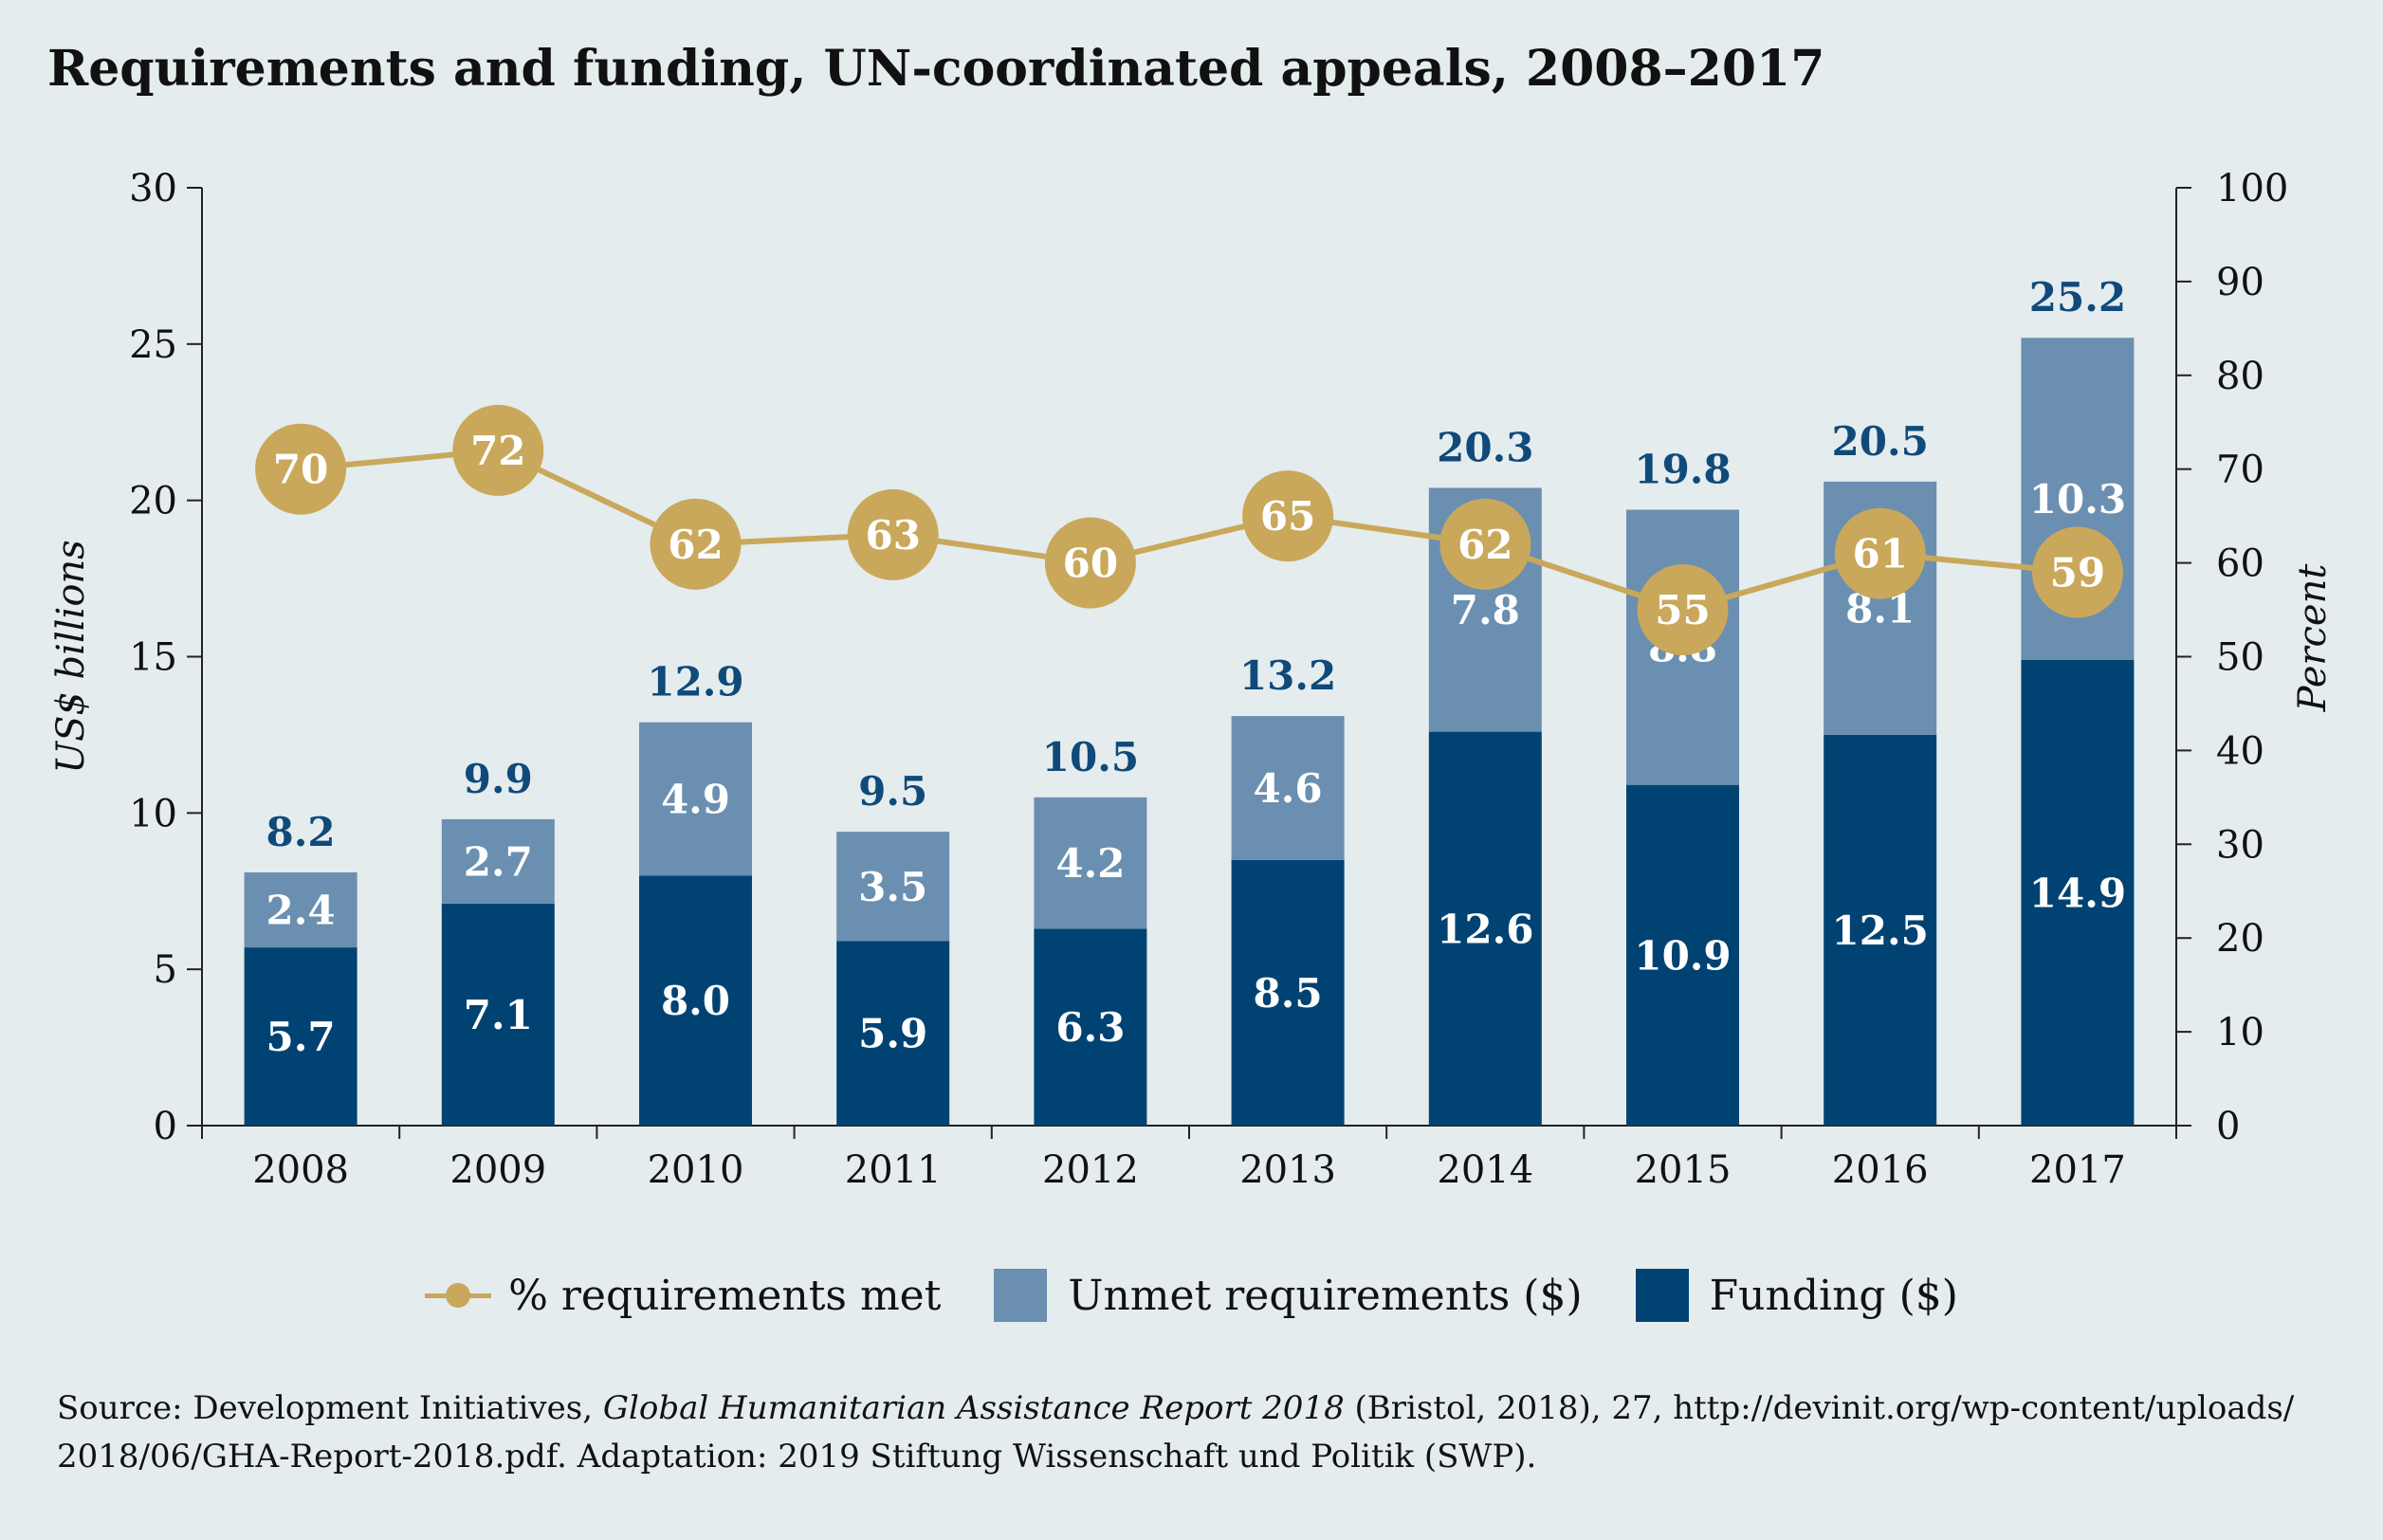 The image size is (2383, 1540). What do you see at coordinates (1090, 757) in the screenshot?
I see `data-label-total: 10.5` at bounding box center [1090, 757].